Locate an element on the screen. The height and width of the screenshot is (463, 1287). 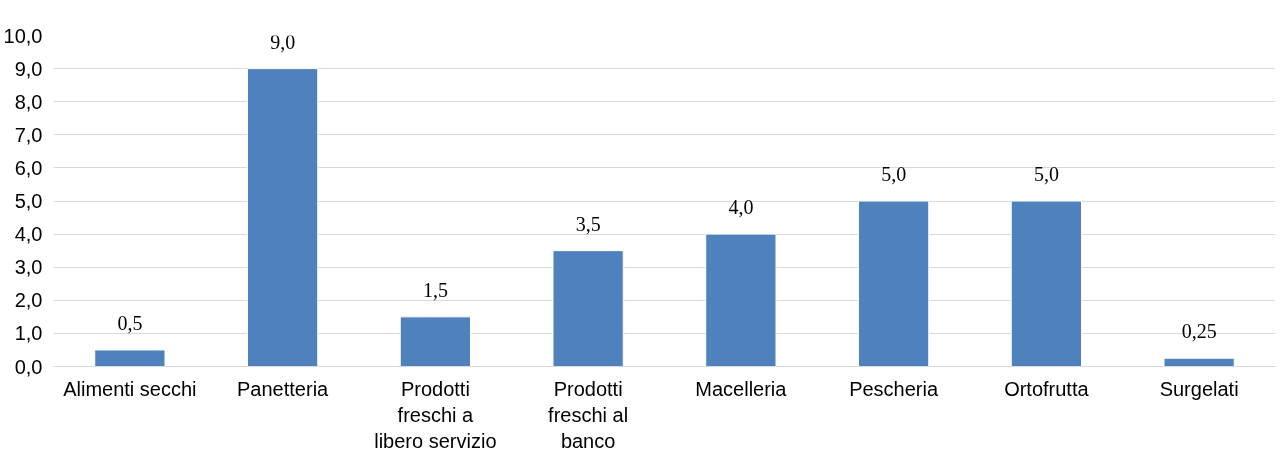
y-tick-label: 4,0 is located at coordinates (28, 234).